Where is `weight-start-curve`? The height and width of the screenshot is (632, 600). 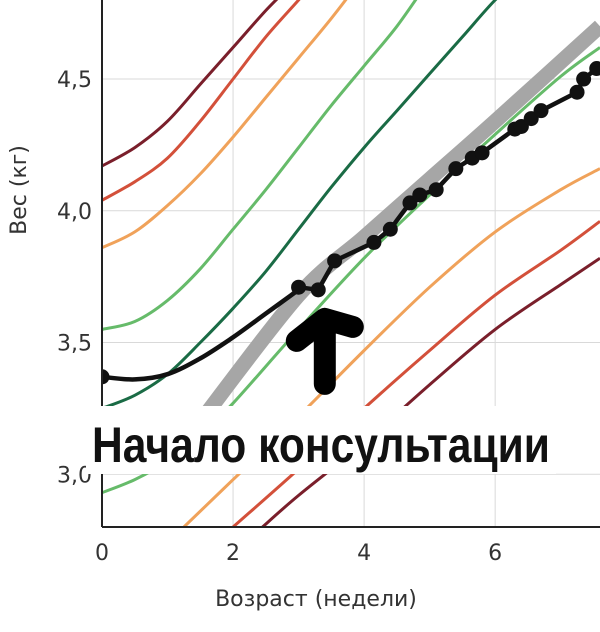
weight-start-curve is located at coordinates (201, 334).